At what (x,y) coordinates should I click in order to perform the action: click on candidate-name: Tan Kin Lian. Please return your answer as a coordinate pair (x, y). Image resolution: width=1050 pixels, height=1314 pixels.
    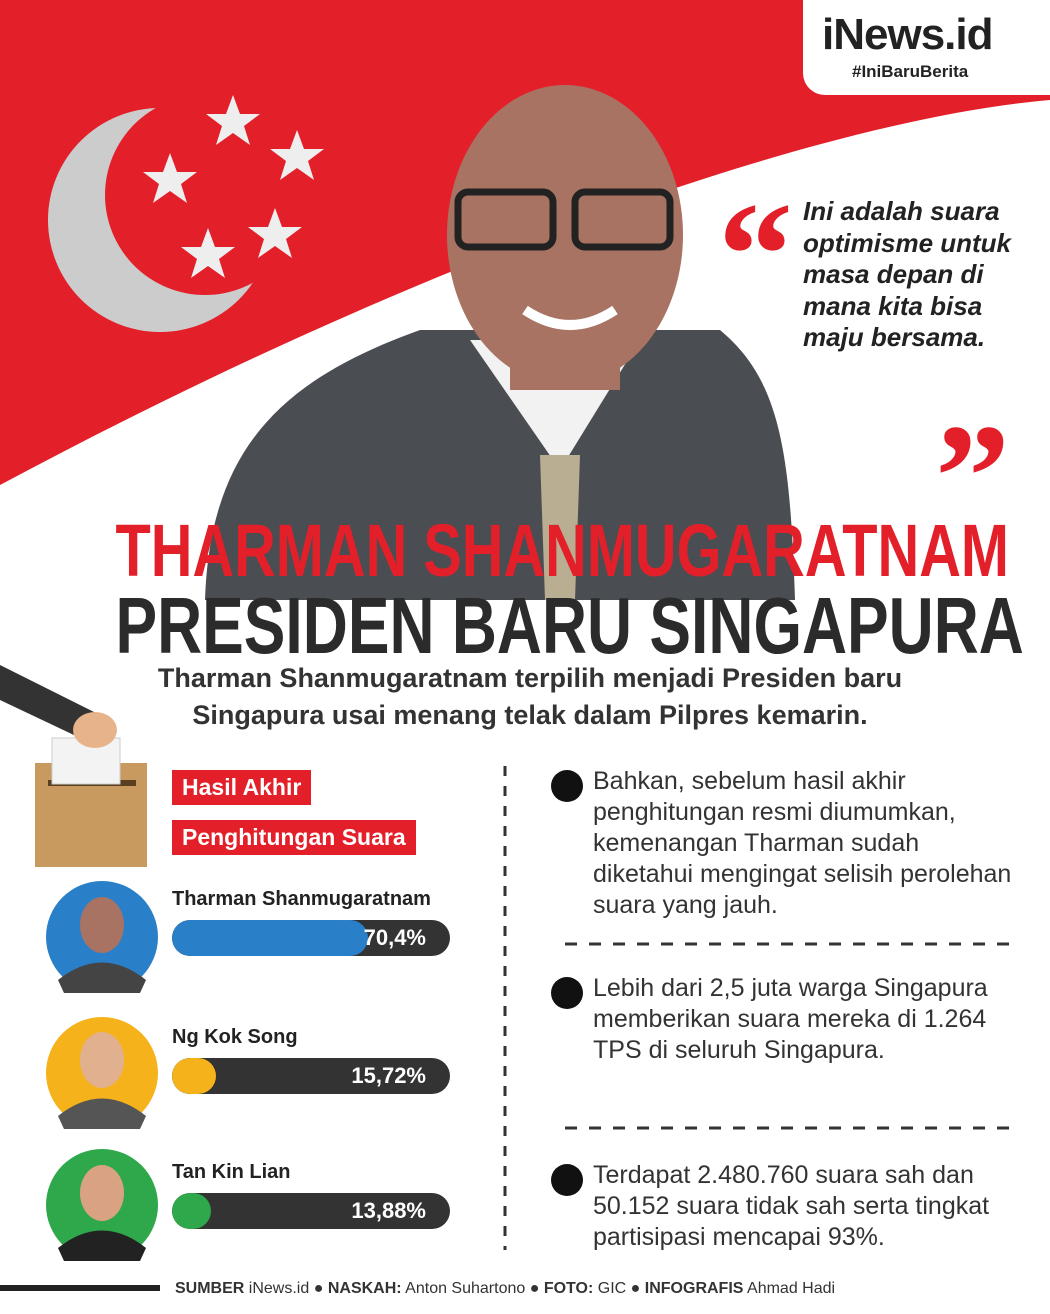
    Looking at the image, I should click on (231, 1172).